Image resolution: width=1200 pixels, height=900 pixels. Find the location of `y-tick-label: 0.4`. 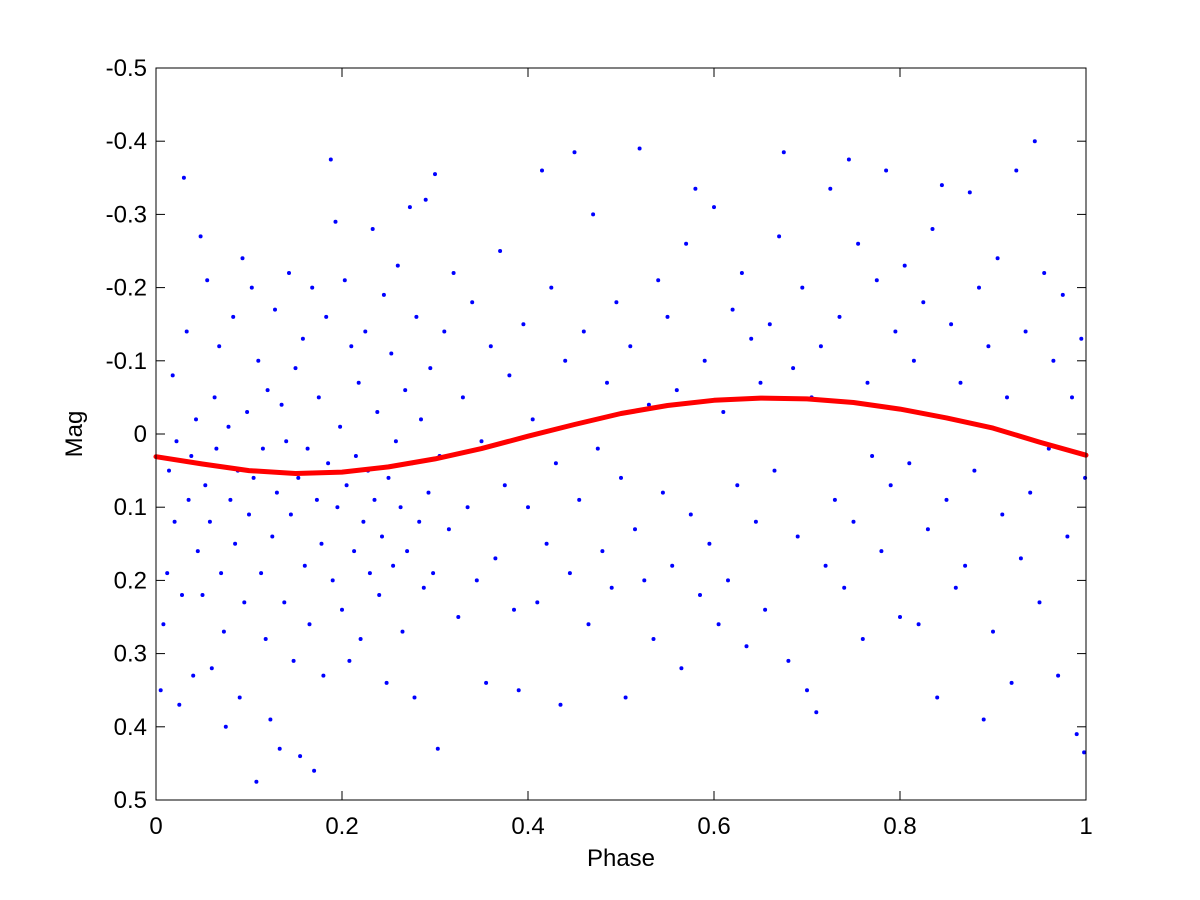

y-tick-label: 0.4 is located at coordinates (130, 727).